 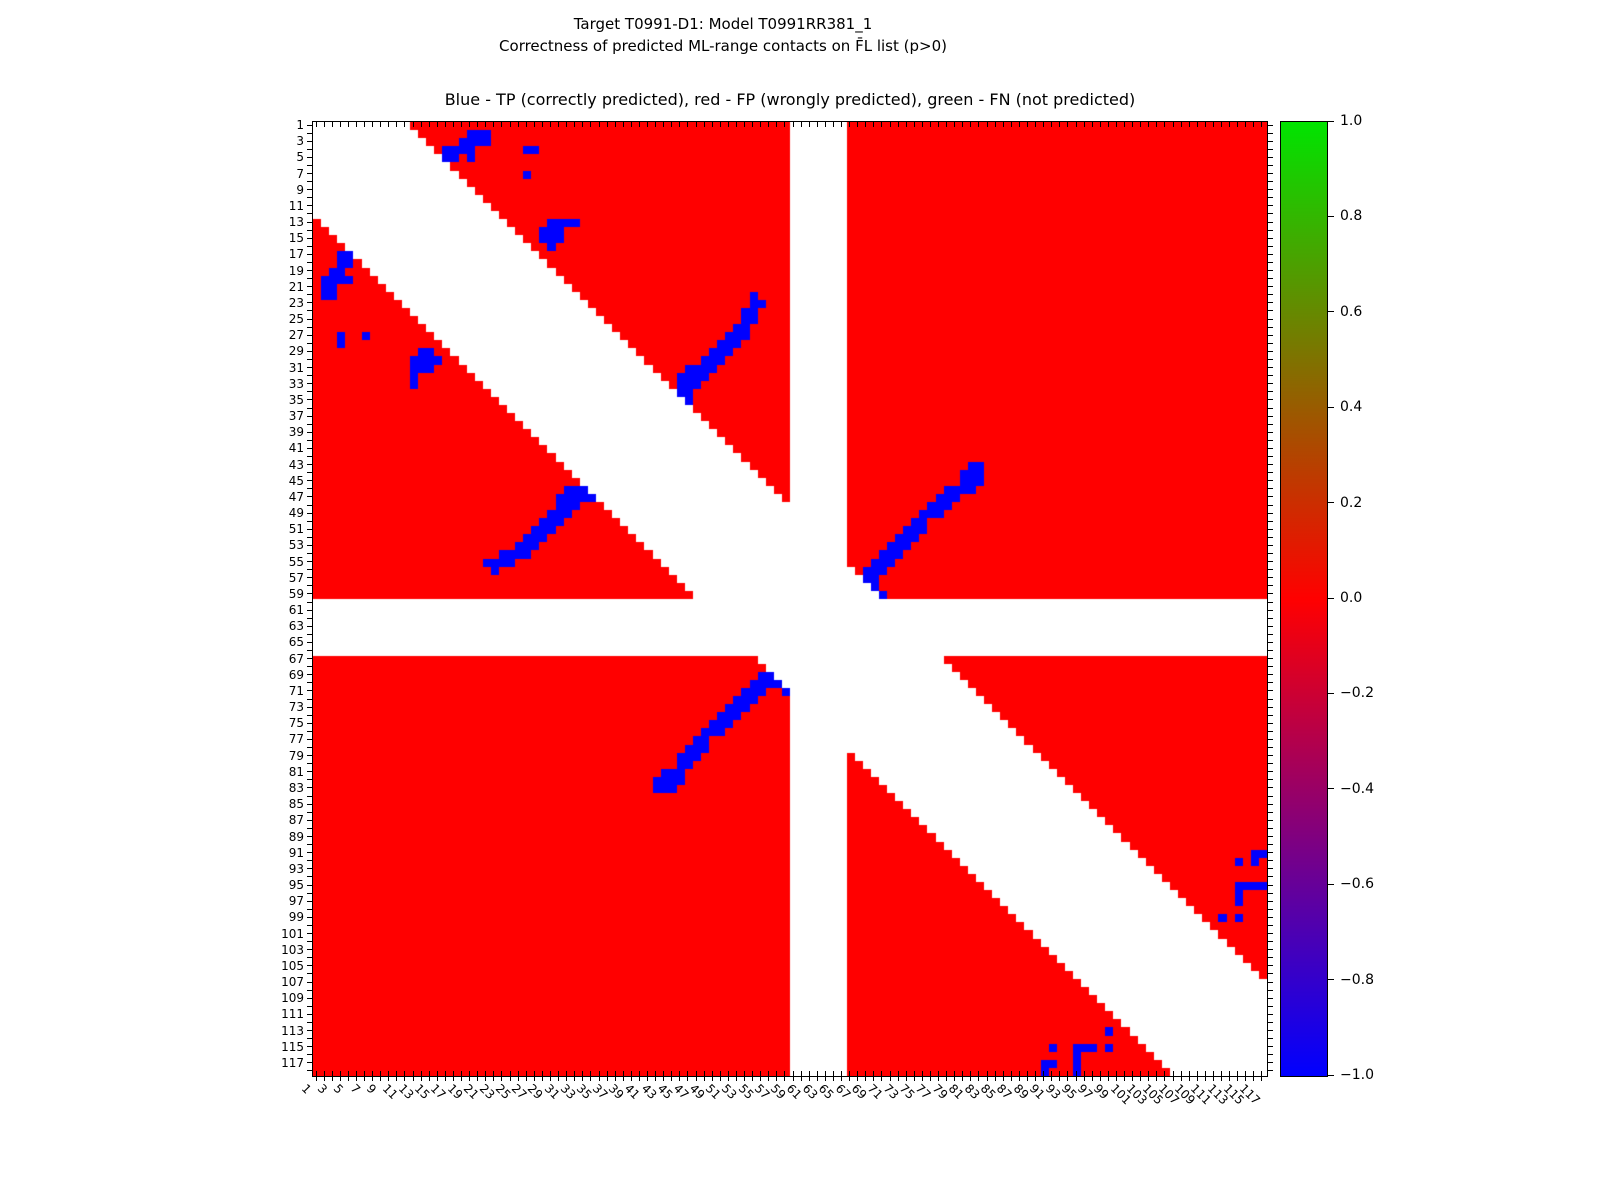 What do you see at coordinates (1136, 1094) in the screenshot?
I see `x-tick-label: 103` at bounding box center [1136, 1094].